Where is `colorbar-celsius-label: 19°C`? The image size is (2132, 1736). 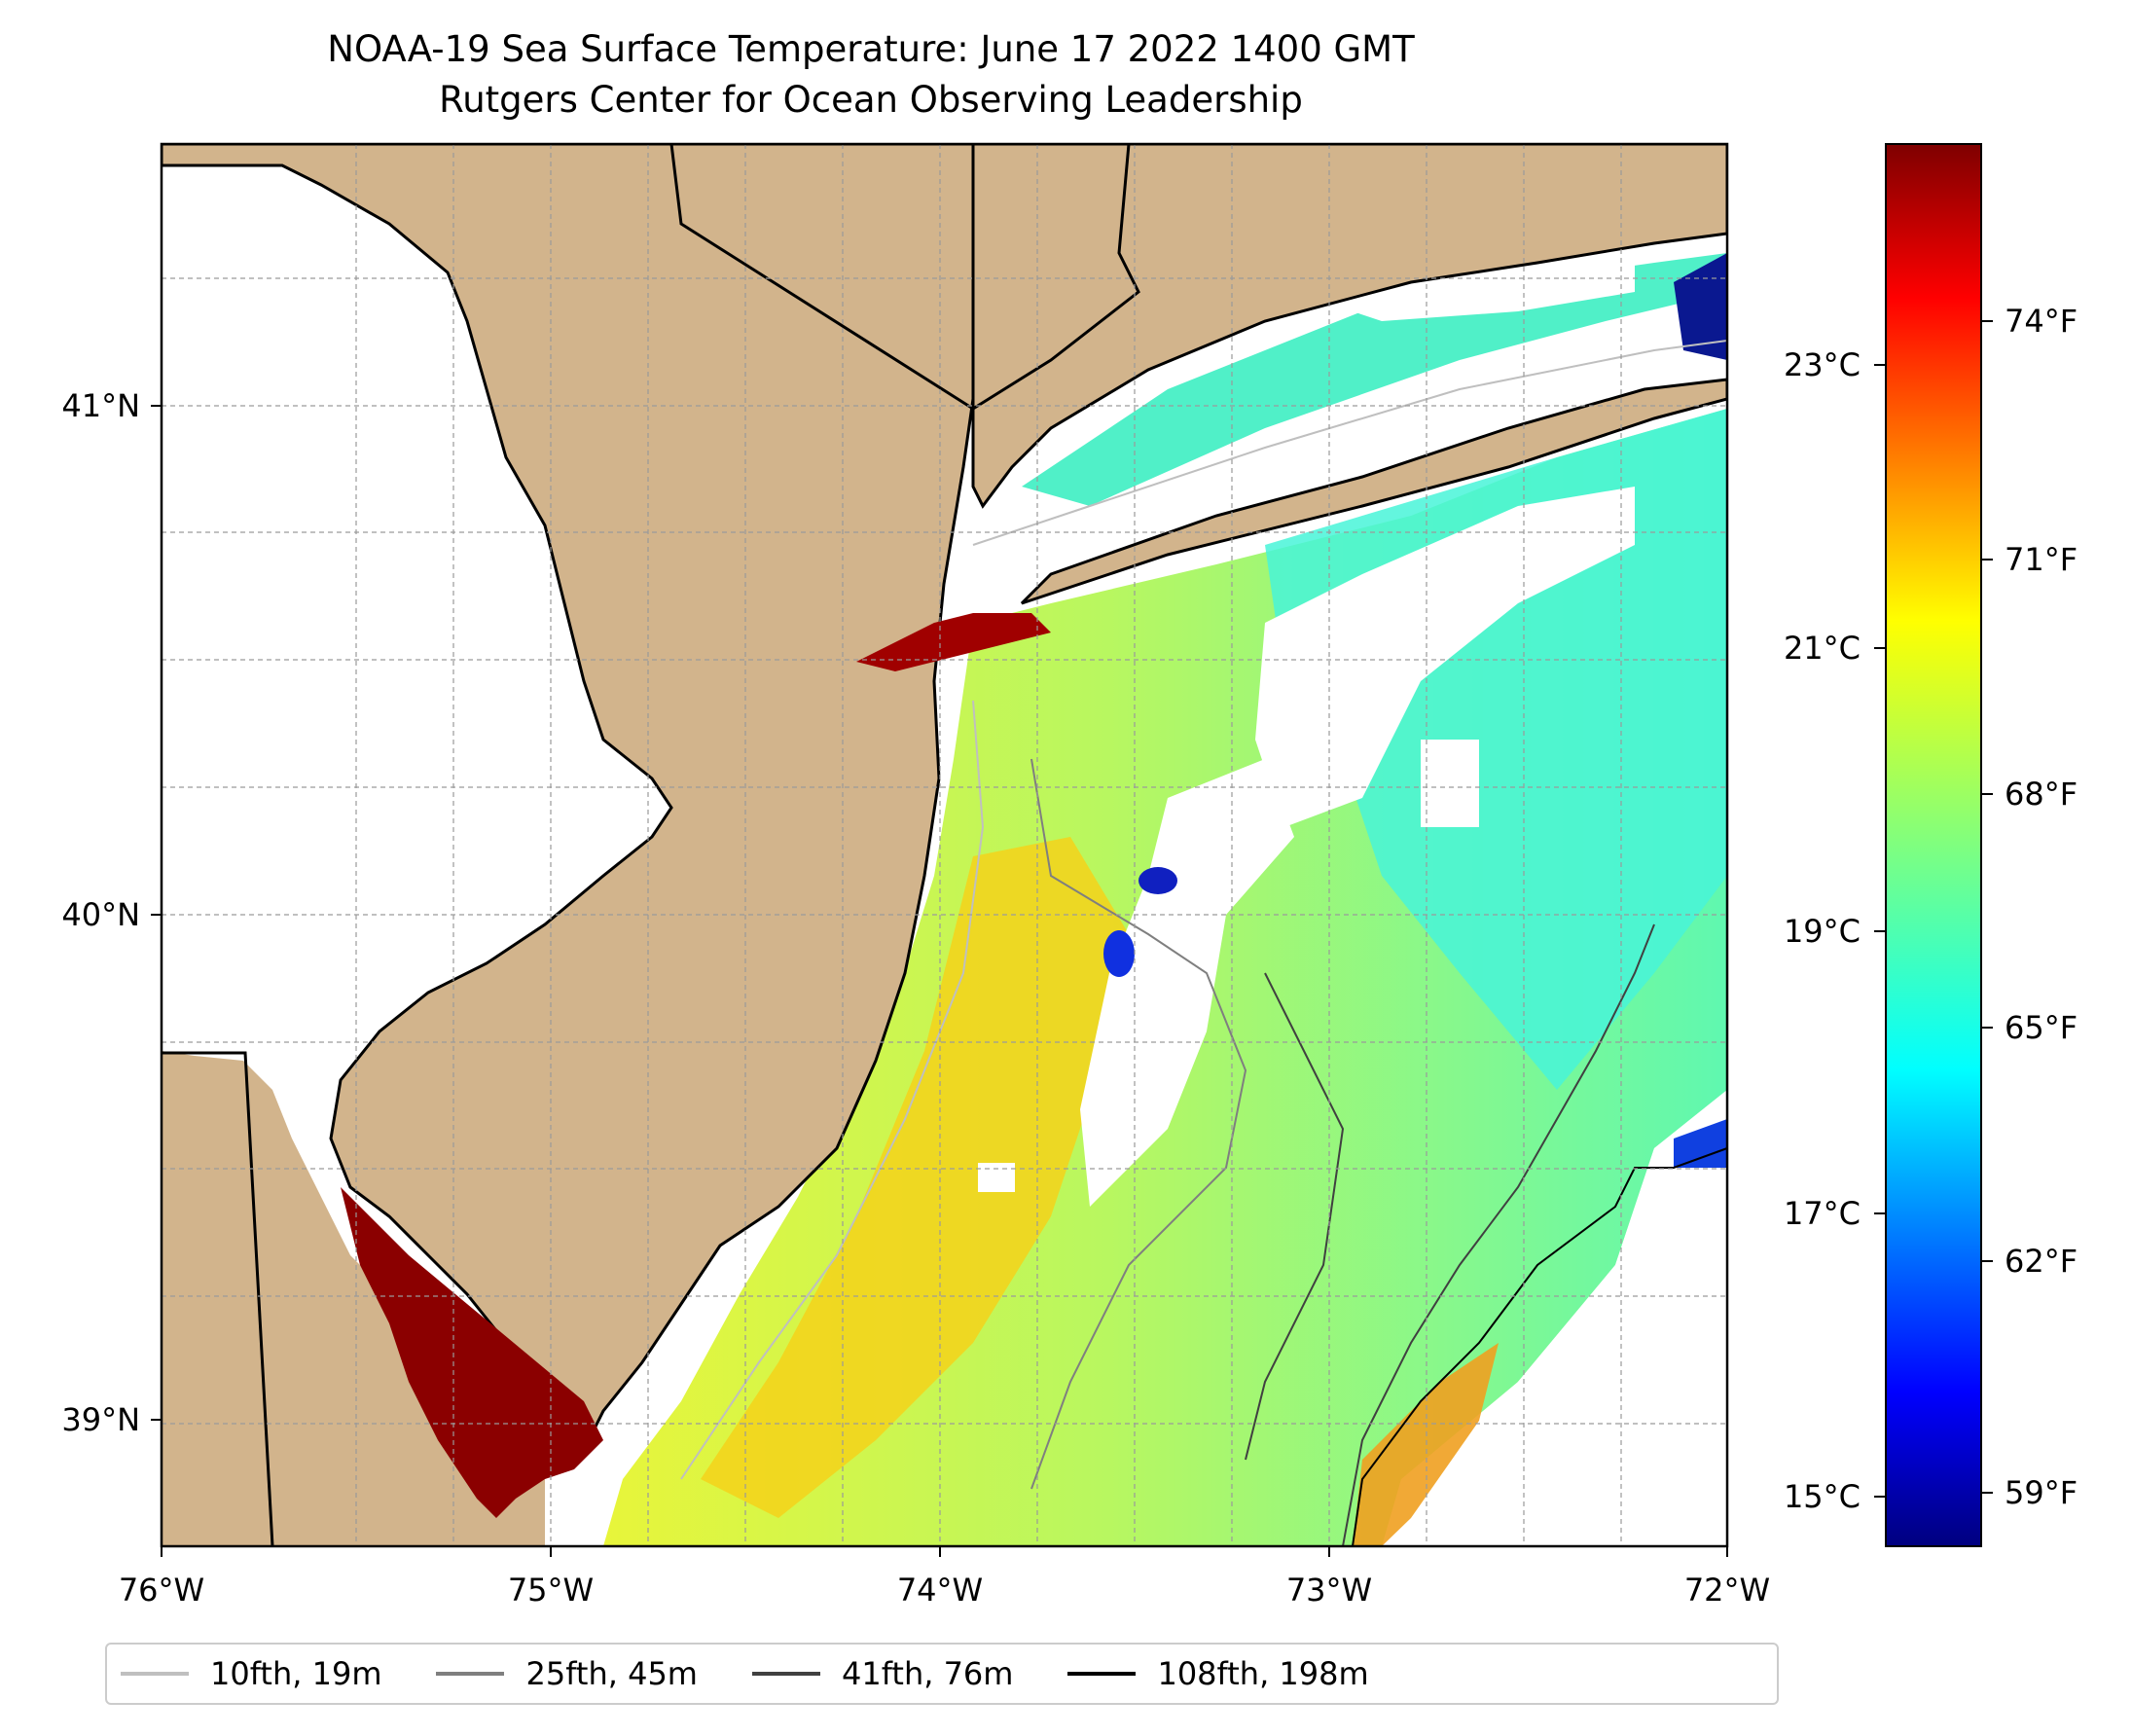 colorbar-celsius-label: 19°C is located at coordinates (1823, 932).